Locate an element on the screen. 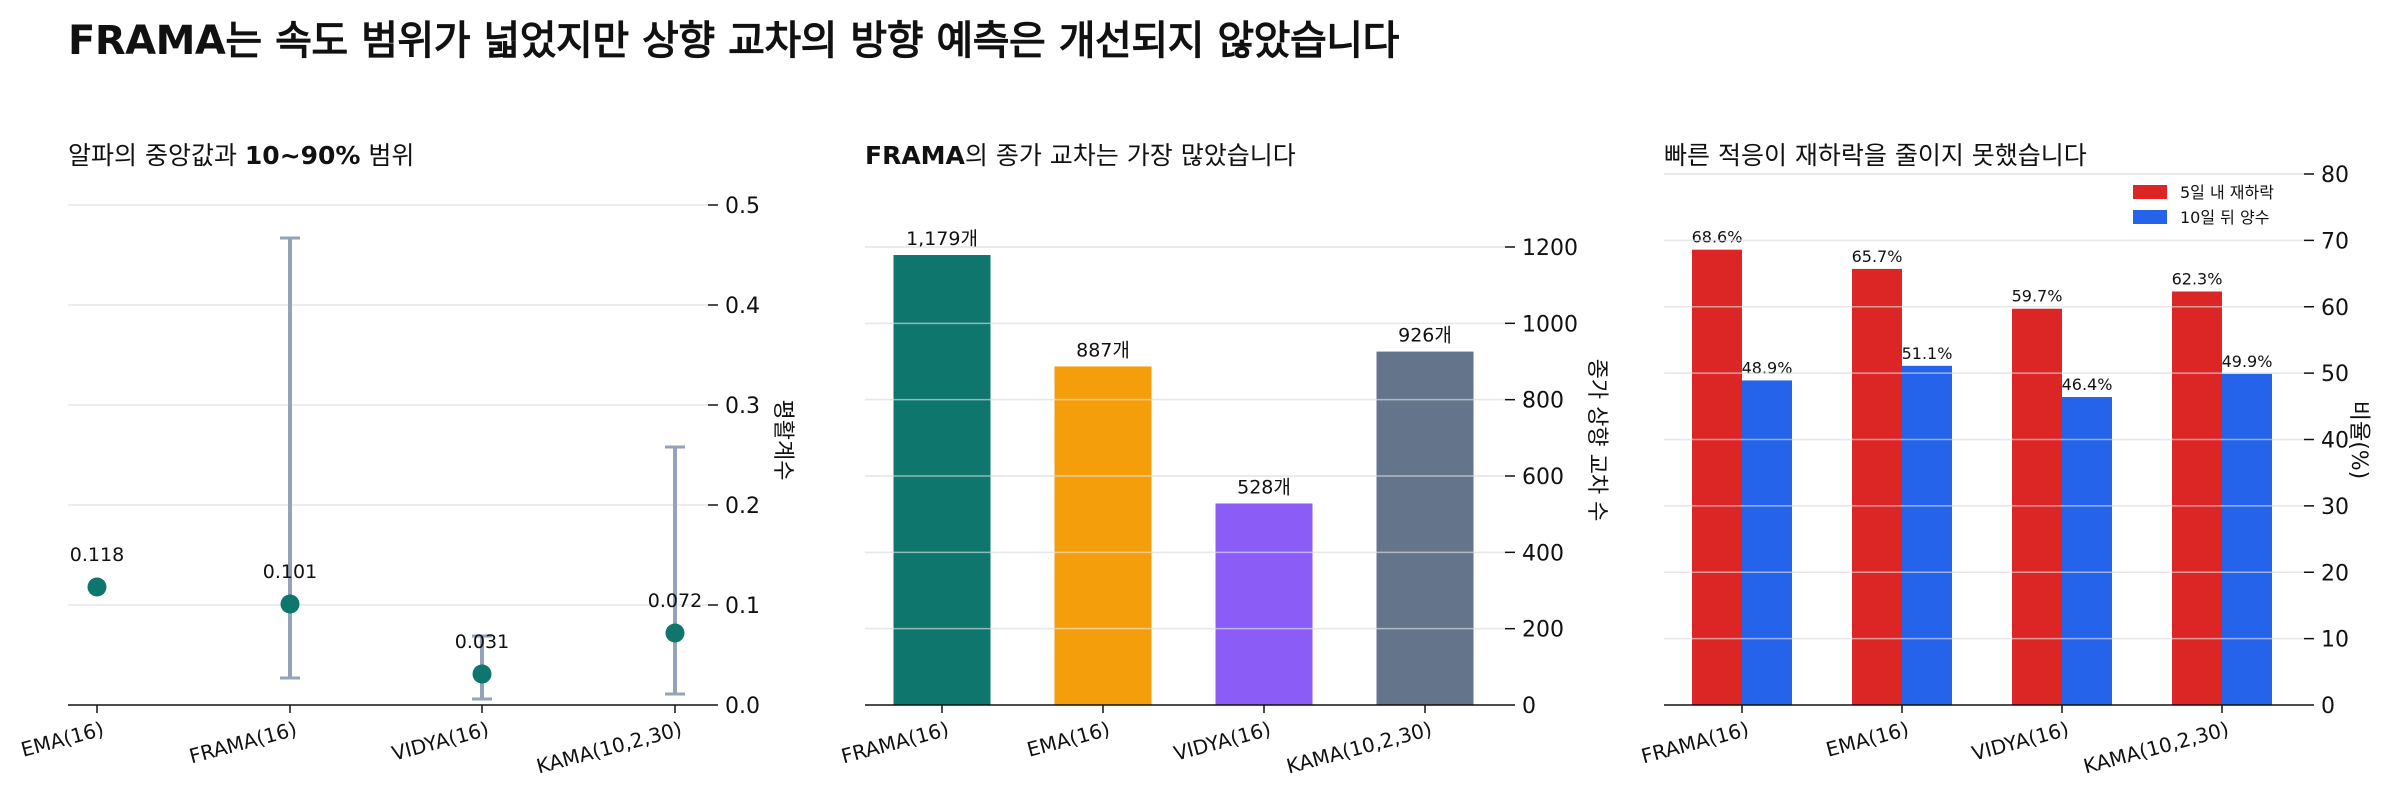 This screenshot has height=792, width=2384. bar-value-label: 887개 is located at coordinates (1103, 350).